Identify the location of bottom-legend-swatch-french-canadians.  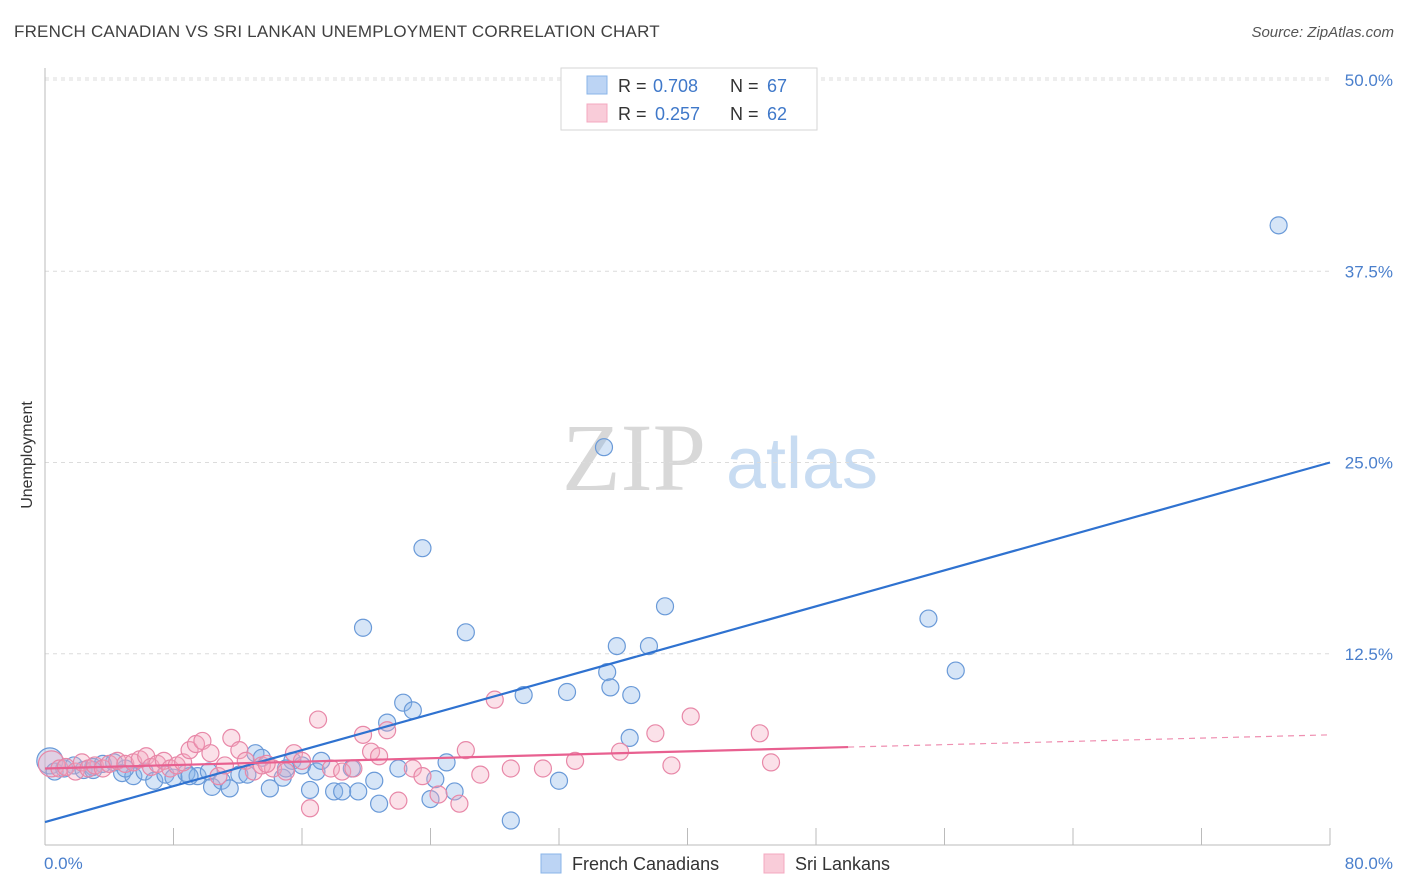
(551, 863).